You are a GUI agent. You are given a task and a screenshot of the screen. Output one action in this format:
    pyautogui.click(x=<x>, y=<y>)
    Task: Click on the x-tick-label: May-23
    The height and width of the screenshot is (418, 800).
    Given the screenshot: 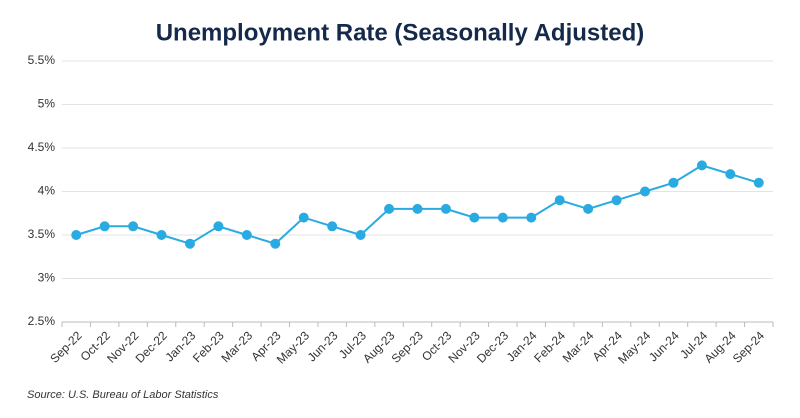 What is the action you would take?
    pyautogui.click(x=293, y=347)
    